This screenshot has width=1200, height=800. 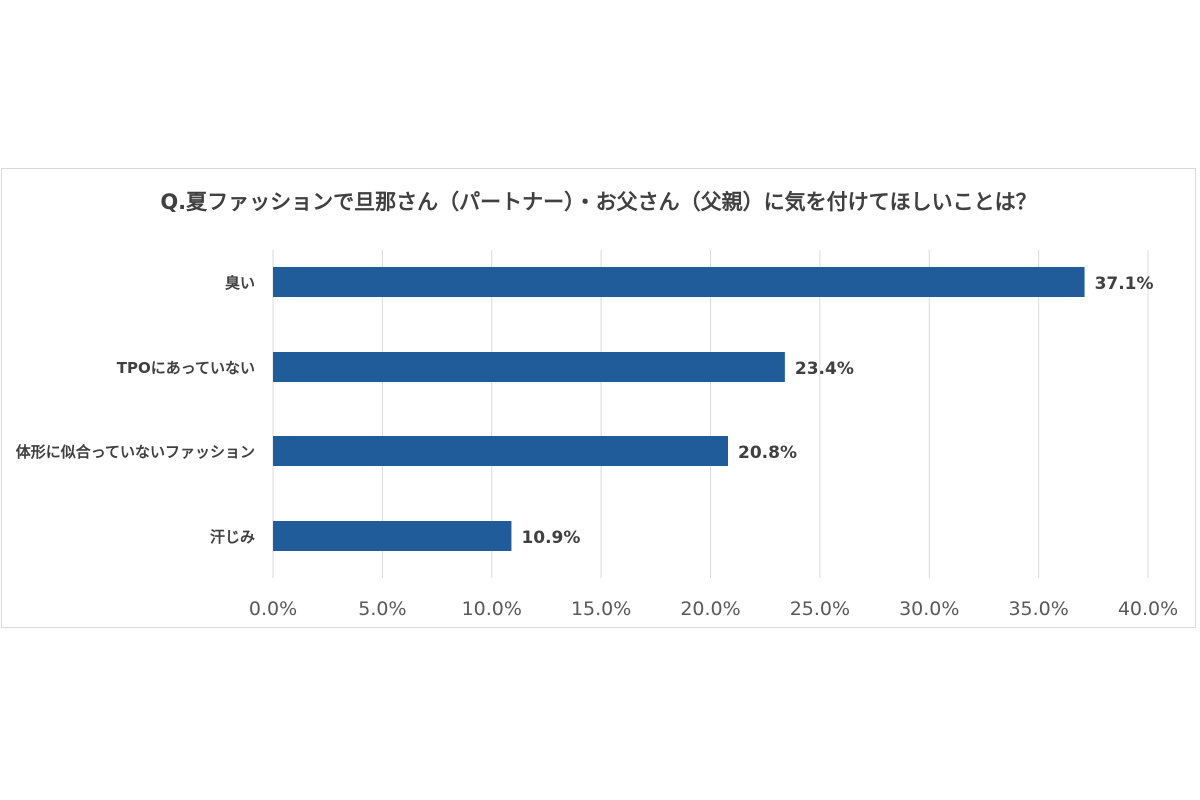 I want to click on x-tick-label: 25.0%, so click(x=820, y=609).